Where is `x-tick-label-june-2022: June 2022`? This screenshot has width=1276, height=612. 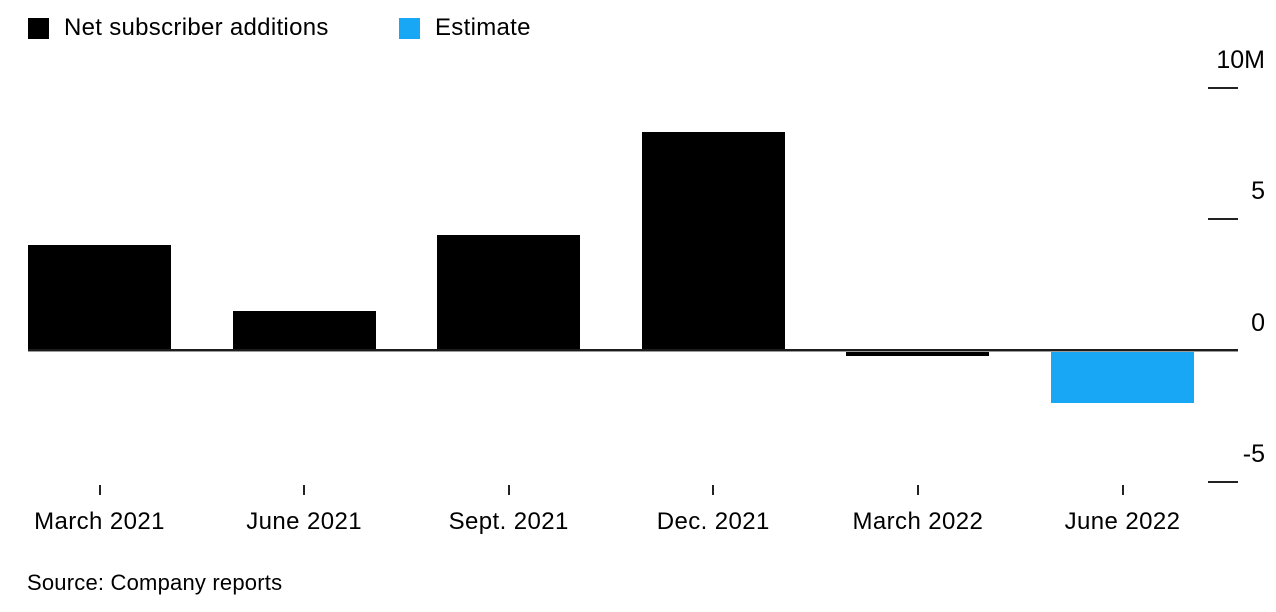
x-tick-label-june-2022: June 2022 is located at coordinates (1122, 521).